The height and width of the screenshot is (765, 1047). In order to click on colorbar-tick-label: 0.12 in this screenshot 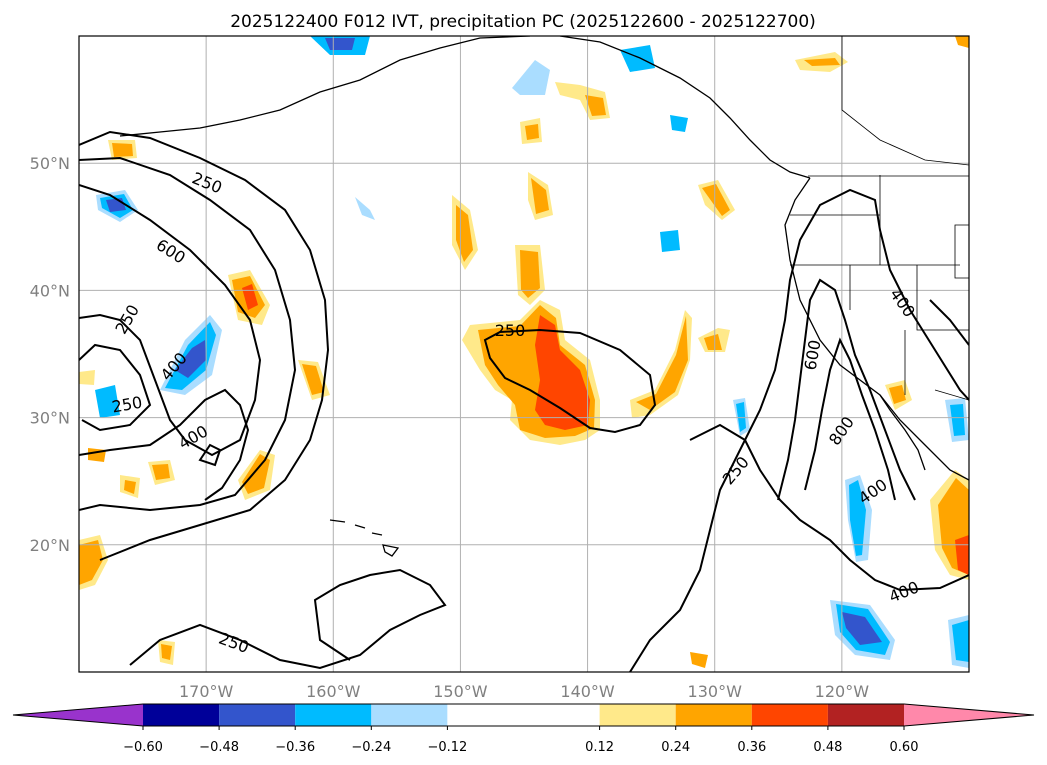, I will do `click(599, 747)`.